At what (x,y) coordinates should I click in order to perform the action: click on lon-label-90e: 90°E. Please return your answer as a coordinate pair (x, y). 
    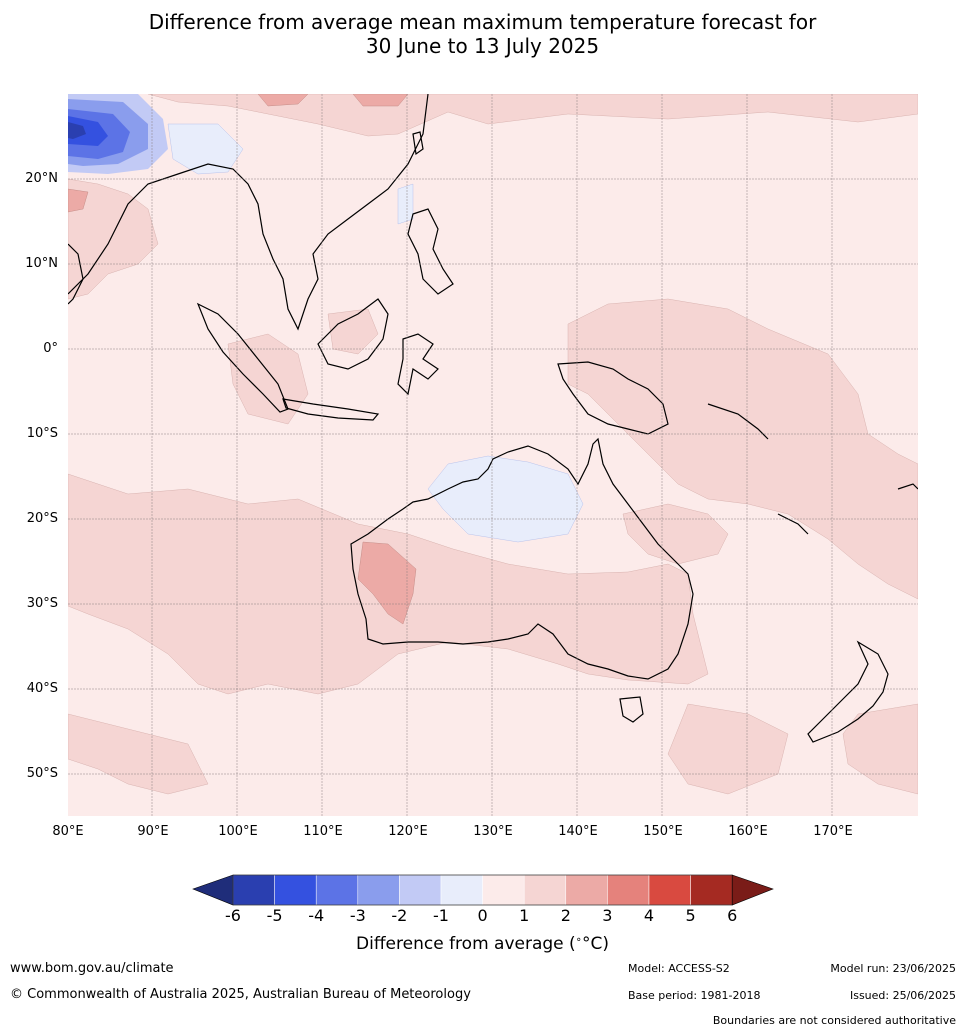
    Looking at the image, I should click on (153, 831).